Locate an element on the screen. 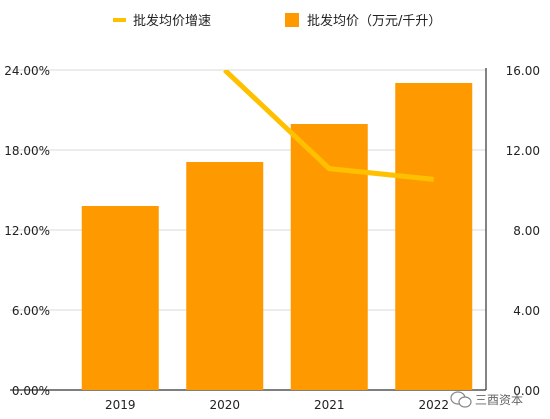 Image resolution: width=550 pixels, height=419 pixels. x-tick-label: 2022 is located at coordinates (433, 405).